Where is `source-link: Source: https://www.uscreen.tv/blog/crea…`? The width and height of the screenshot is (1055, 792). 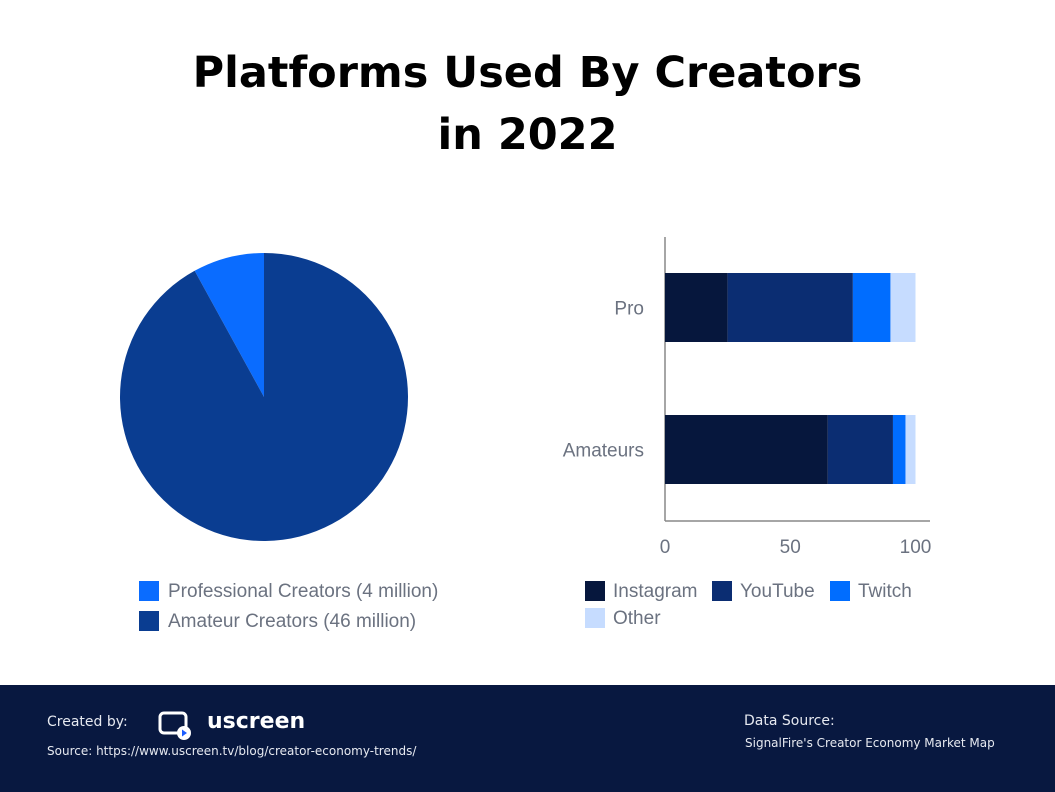
source-link: Source: https://www.uscreen.tv/blog/crea… is located at coordinates (232, 751).